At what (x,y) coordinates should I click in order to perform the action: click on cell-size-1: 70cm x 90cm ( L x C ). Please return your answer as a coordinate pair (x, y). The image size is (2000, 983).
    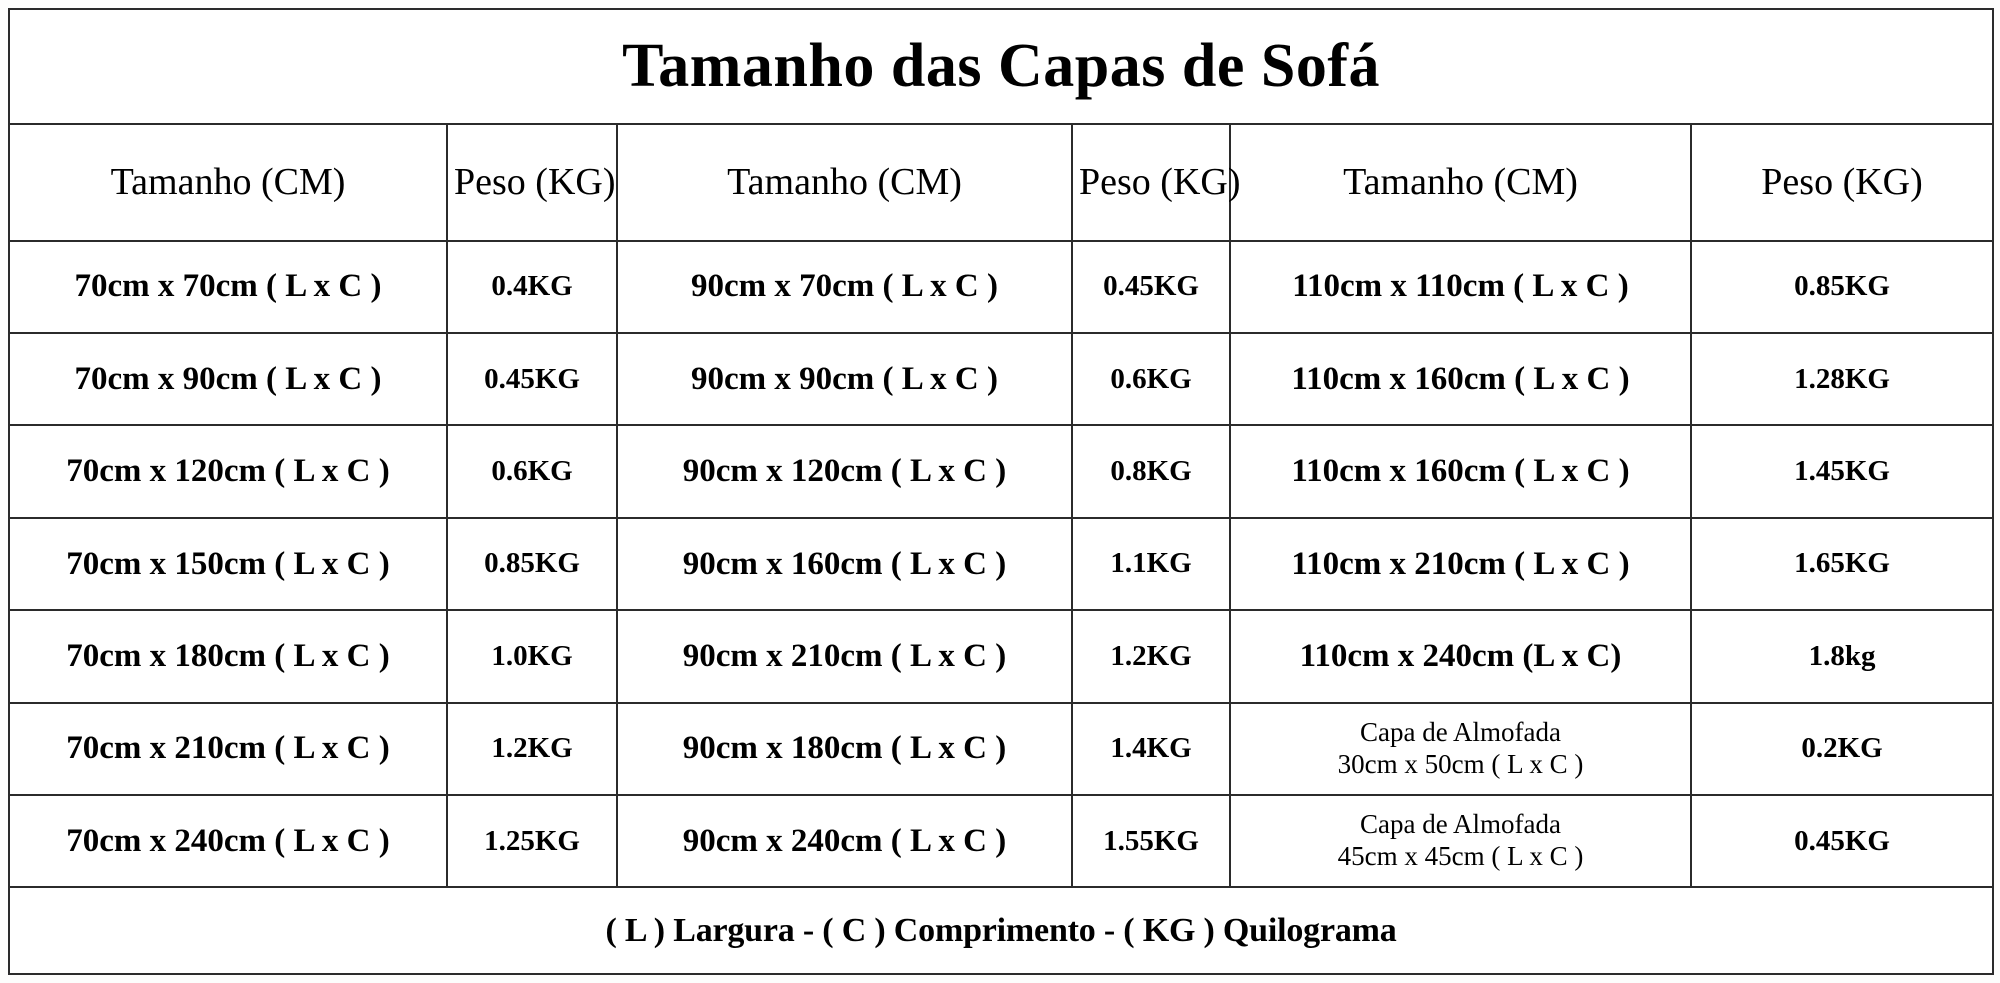
    Looking at the image, I should click on (228, 379).